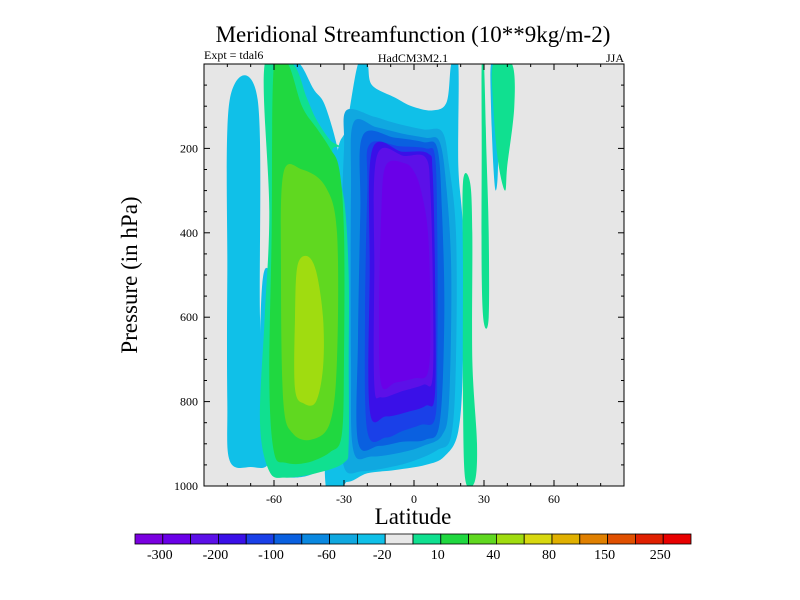 Image resolution: width=800 pixels, height=600 pixels. I want to click on x-tick-label: 60, so click(554, 499).